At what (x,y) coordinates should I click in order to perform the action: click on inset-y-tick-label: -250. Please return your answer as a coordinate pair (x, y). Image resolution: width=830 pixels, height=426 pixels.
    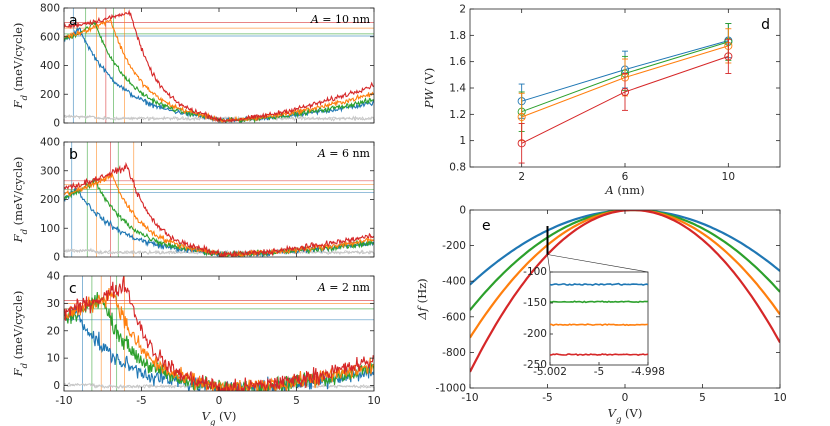
    Looking at the image, I should click on (535, 365).